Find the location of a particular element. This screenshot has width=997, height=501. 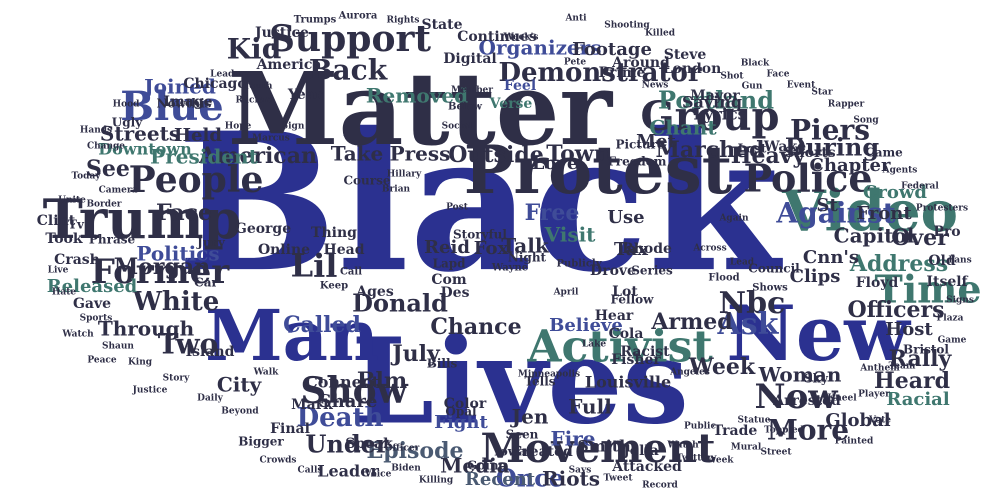

cloud-word: Color is located at coordinates (465, 404).